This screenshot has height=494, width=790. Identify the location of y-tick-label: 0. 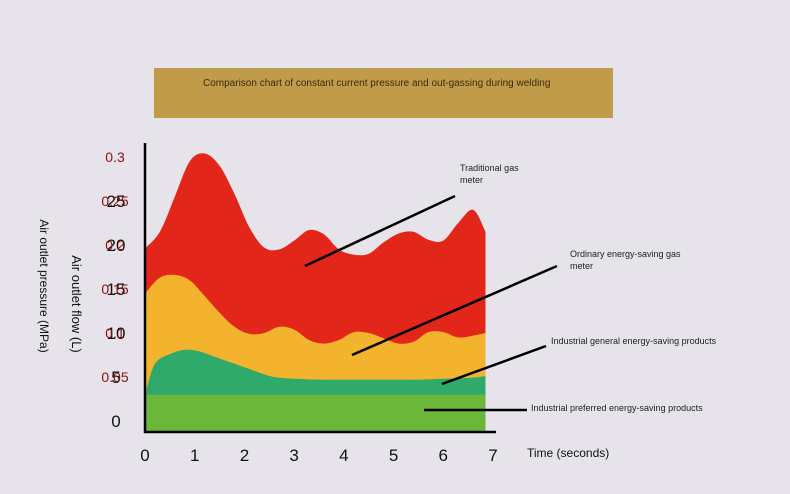
(115, 421).